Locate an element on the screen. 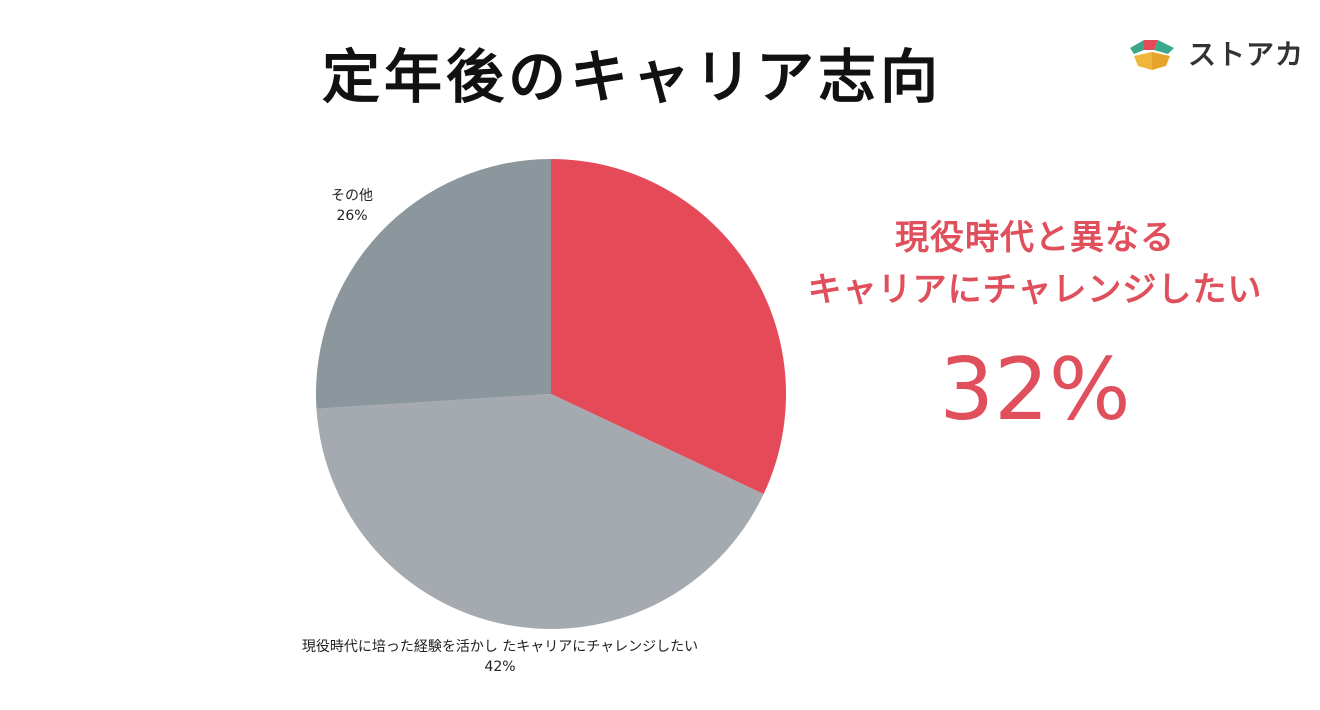  pie-label-other-text: その他 is located at coordinates (352, 196).